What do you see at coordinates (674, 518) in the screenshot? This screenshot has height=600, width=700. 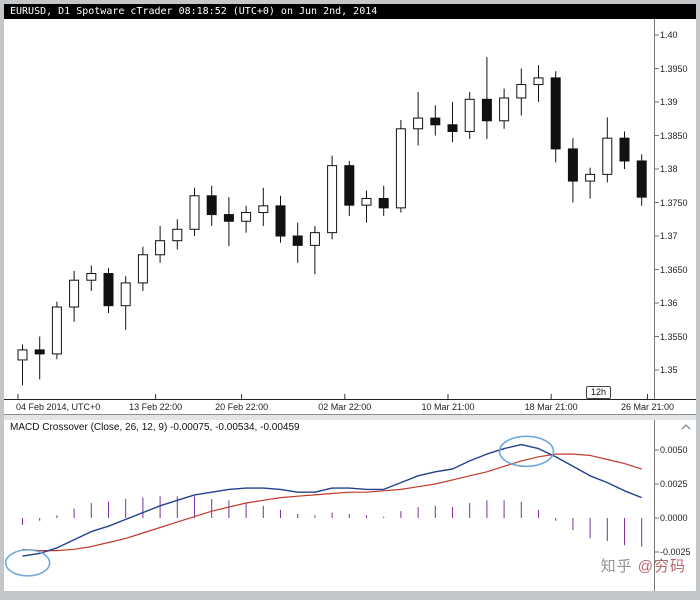 I see `macd-tick-label: 0.0000` at bounding box center [674, 518].